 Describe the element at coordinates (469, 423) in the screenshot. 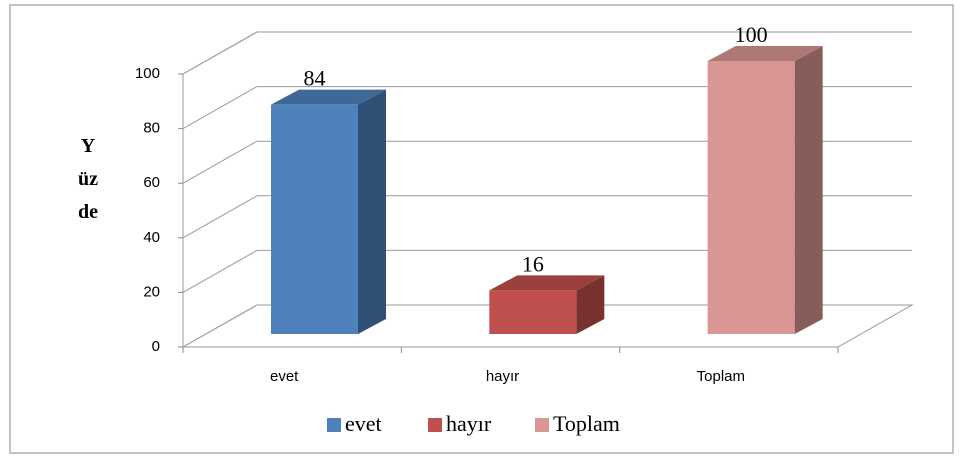

I see `legend-label: hayır` at that location.